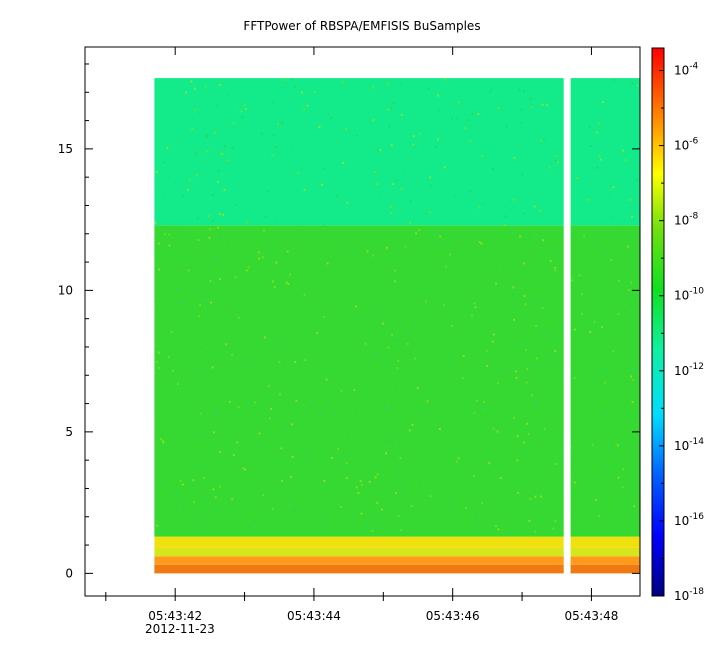 The image size is (724, 656). I want to click on colorbar-tick-label--18: 10-18, so click(689, 595).